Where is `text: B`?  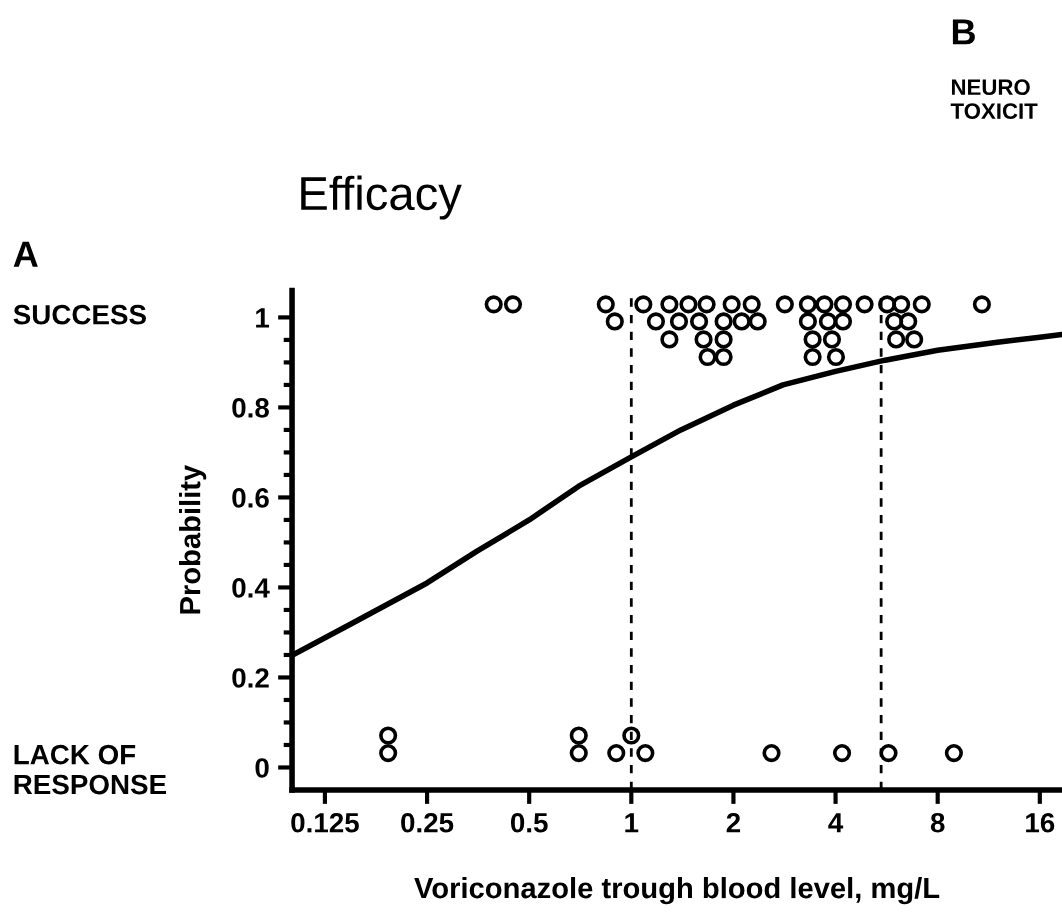
text: B is located at coordinates (963, 32).